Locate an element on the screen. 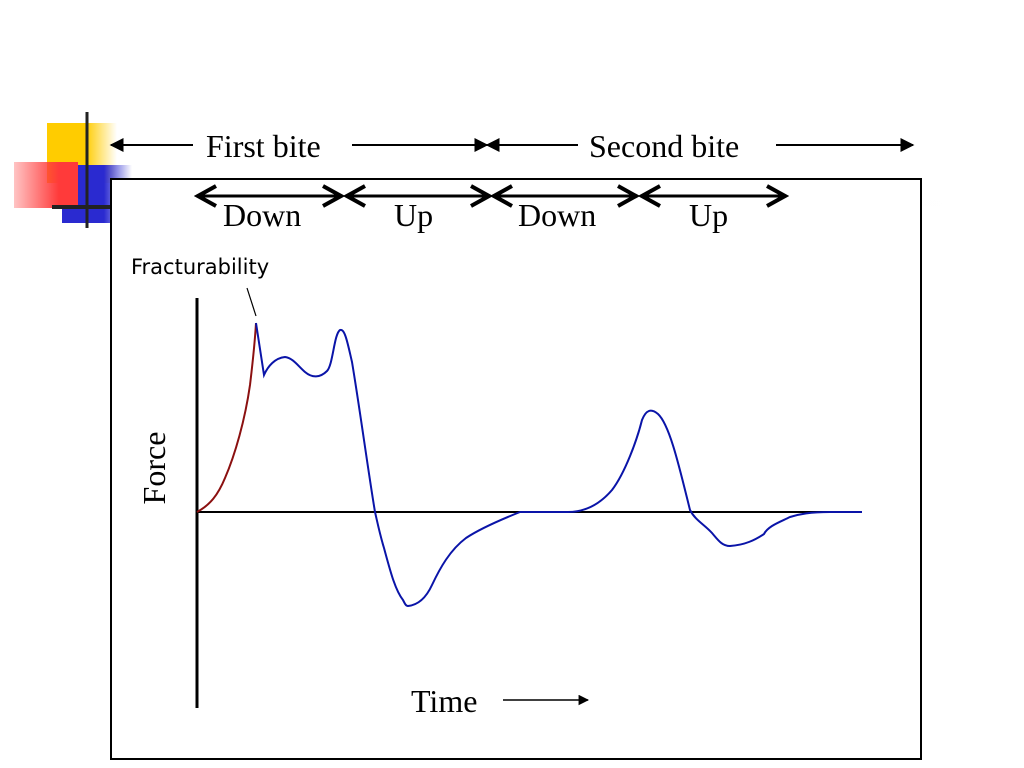  decor-red-square is located at coordinates (46, 185).